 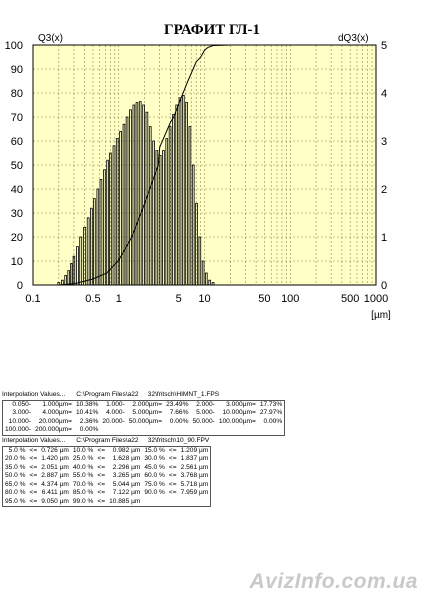 What do you see at coordinates (154, 458) in the screenshot?
I see `table-cell: 30.0 %` at bounding box center [154, 458].